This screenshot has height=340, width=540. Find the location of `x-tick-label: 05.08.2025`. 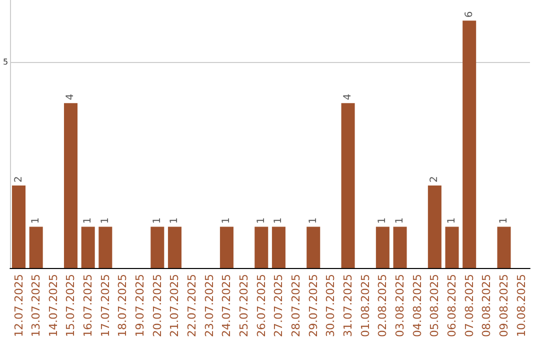

x-tick-label: 05.08.2025 is located at coordinates (435, 306).